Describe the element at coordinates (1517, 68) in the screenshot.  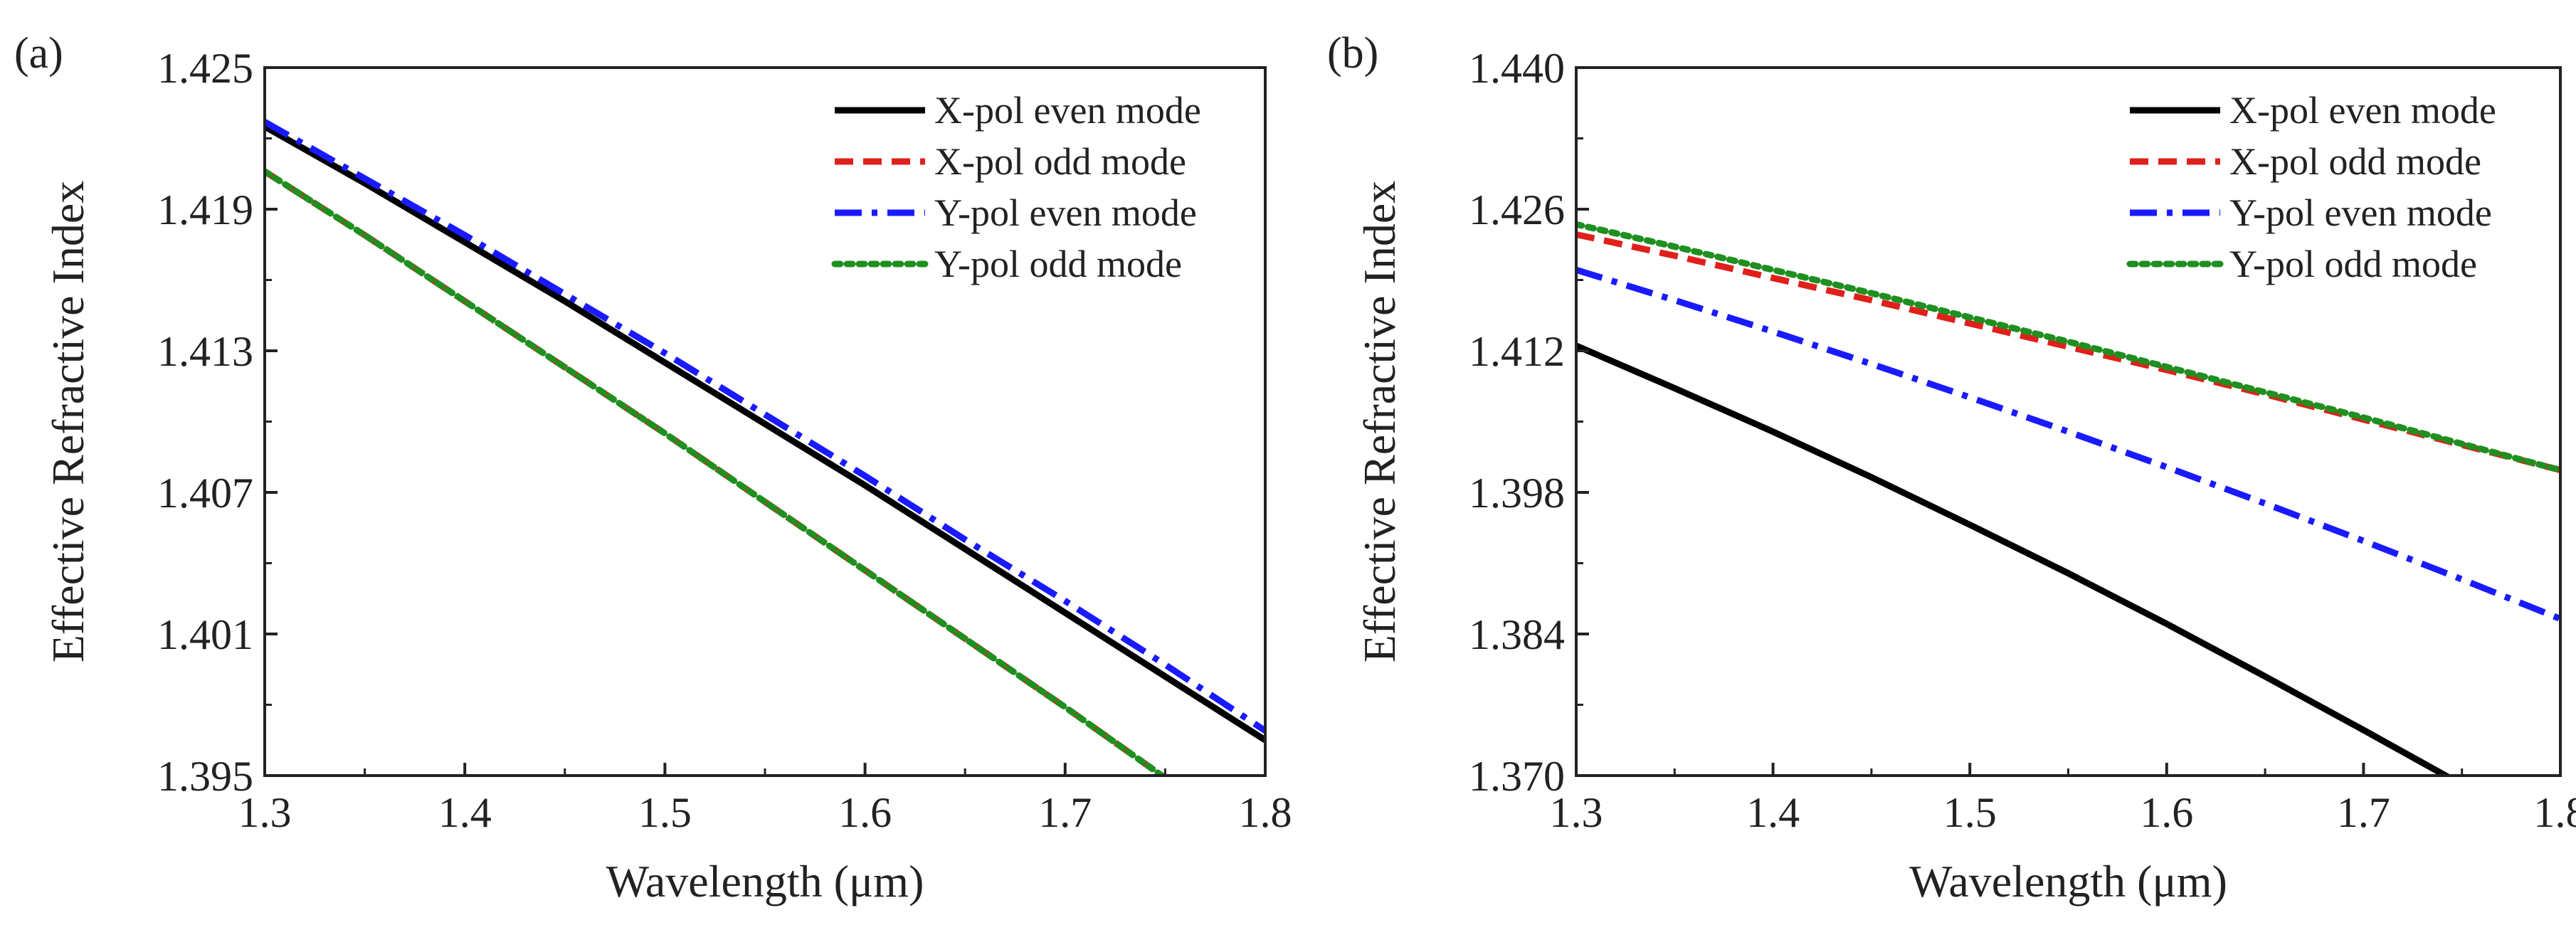
I see `y-tick-label: 1.440` at that location.